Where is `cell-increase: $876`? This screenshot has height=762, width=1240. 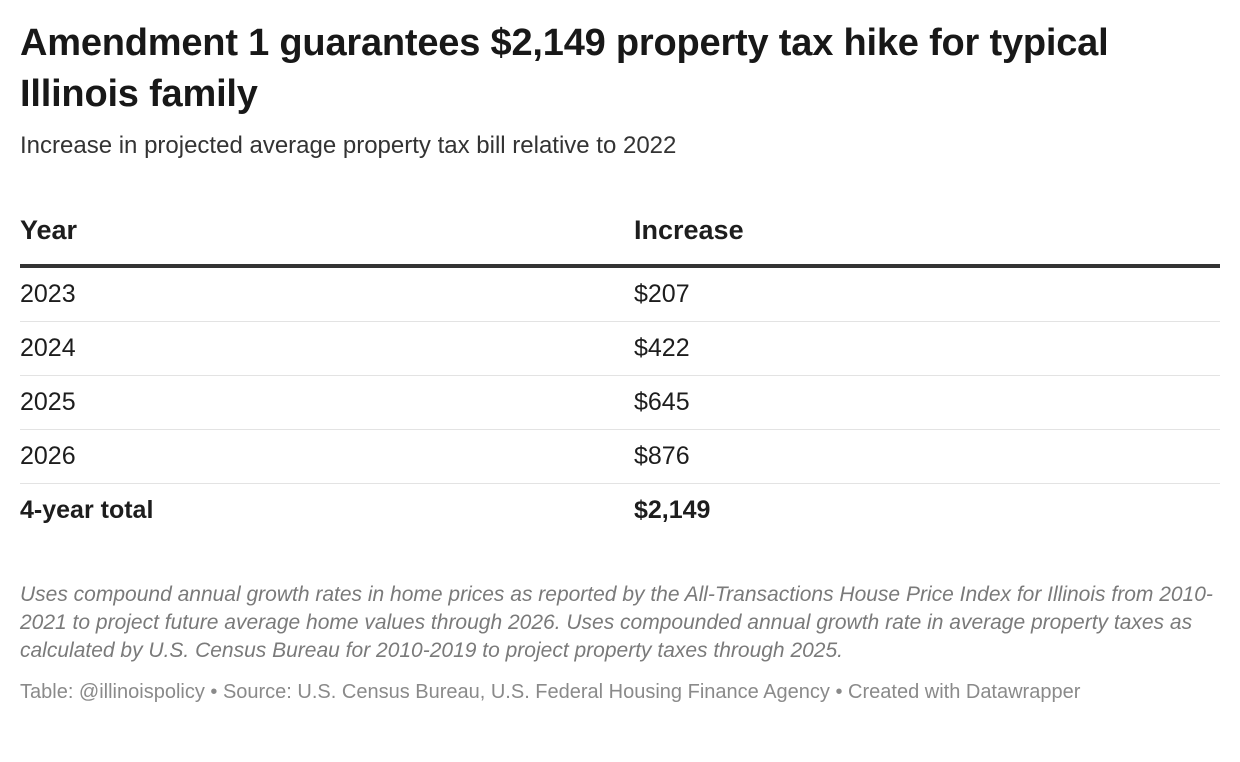
cell-increase: $876 is located at coordinates (927, 456).